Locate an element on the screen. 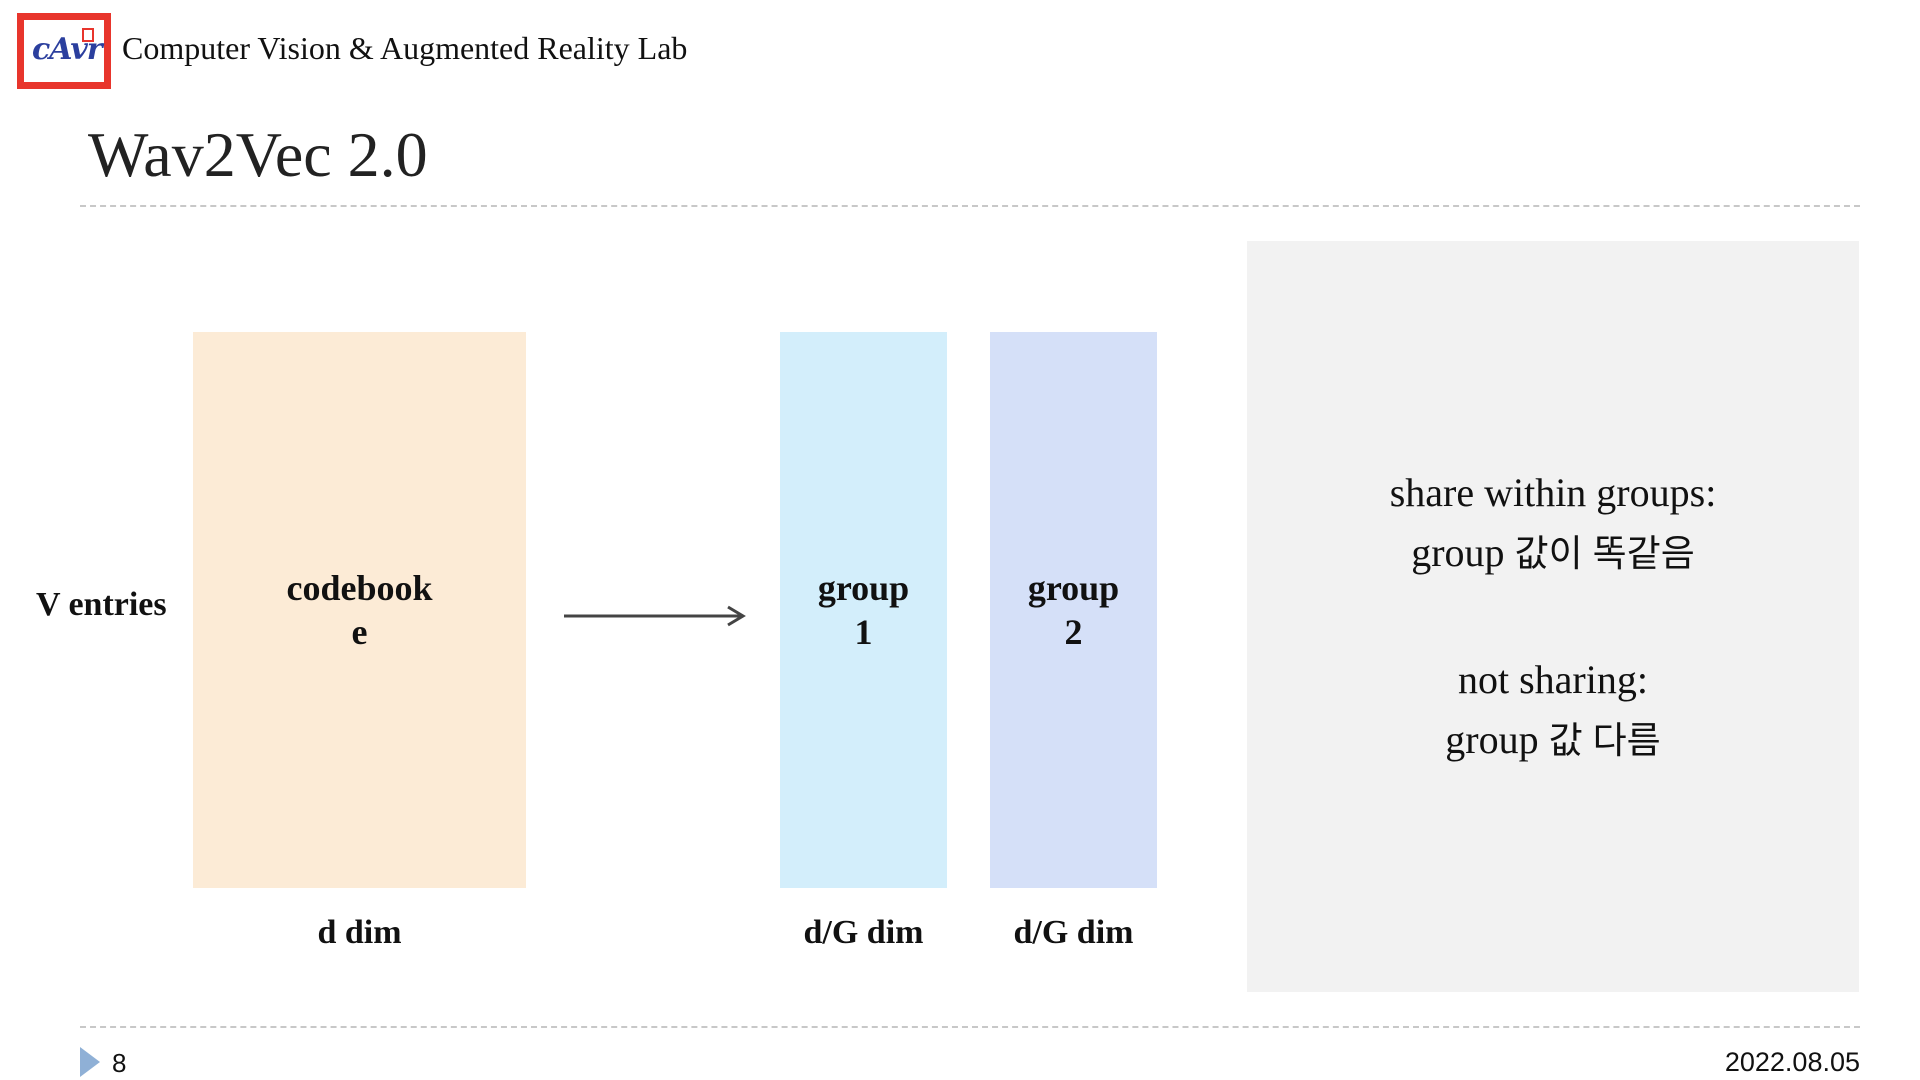 This screenshot has height=1080, width=1920. codebook-block: codebook e is located at coordinates (359, 610).